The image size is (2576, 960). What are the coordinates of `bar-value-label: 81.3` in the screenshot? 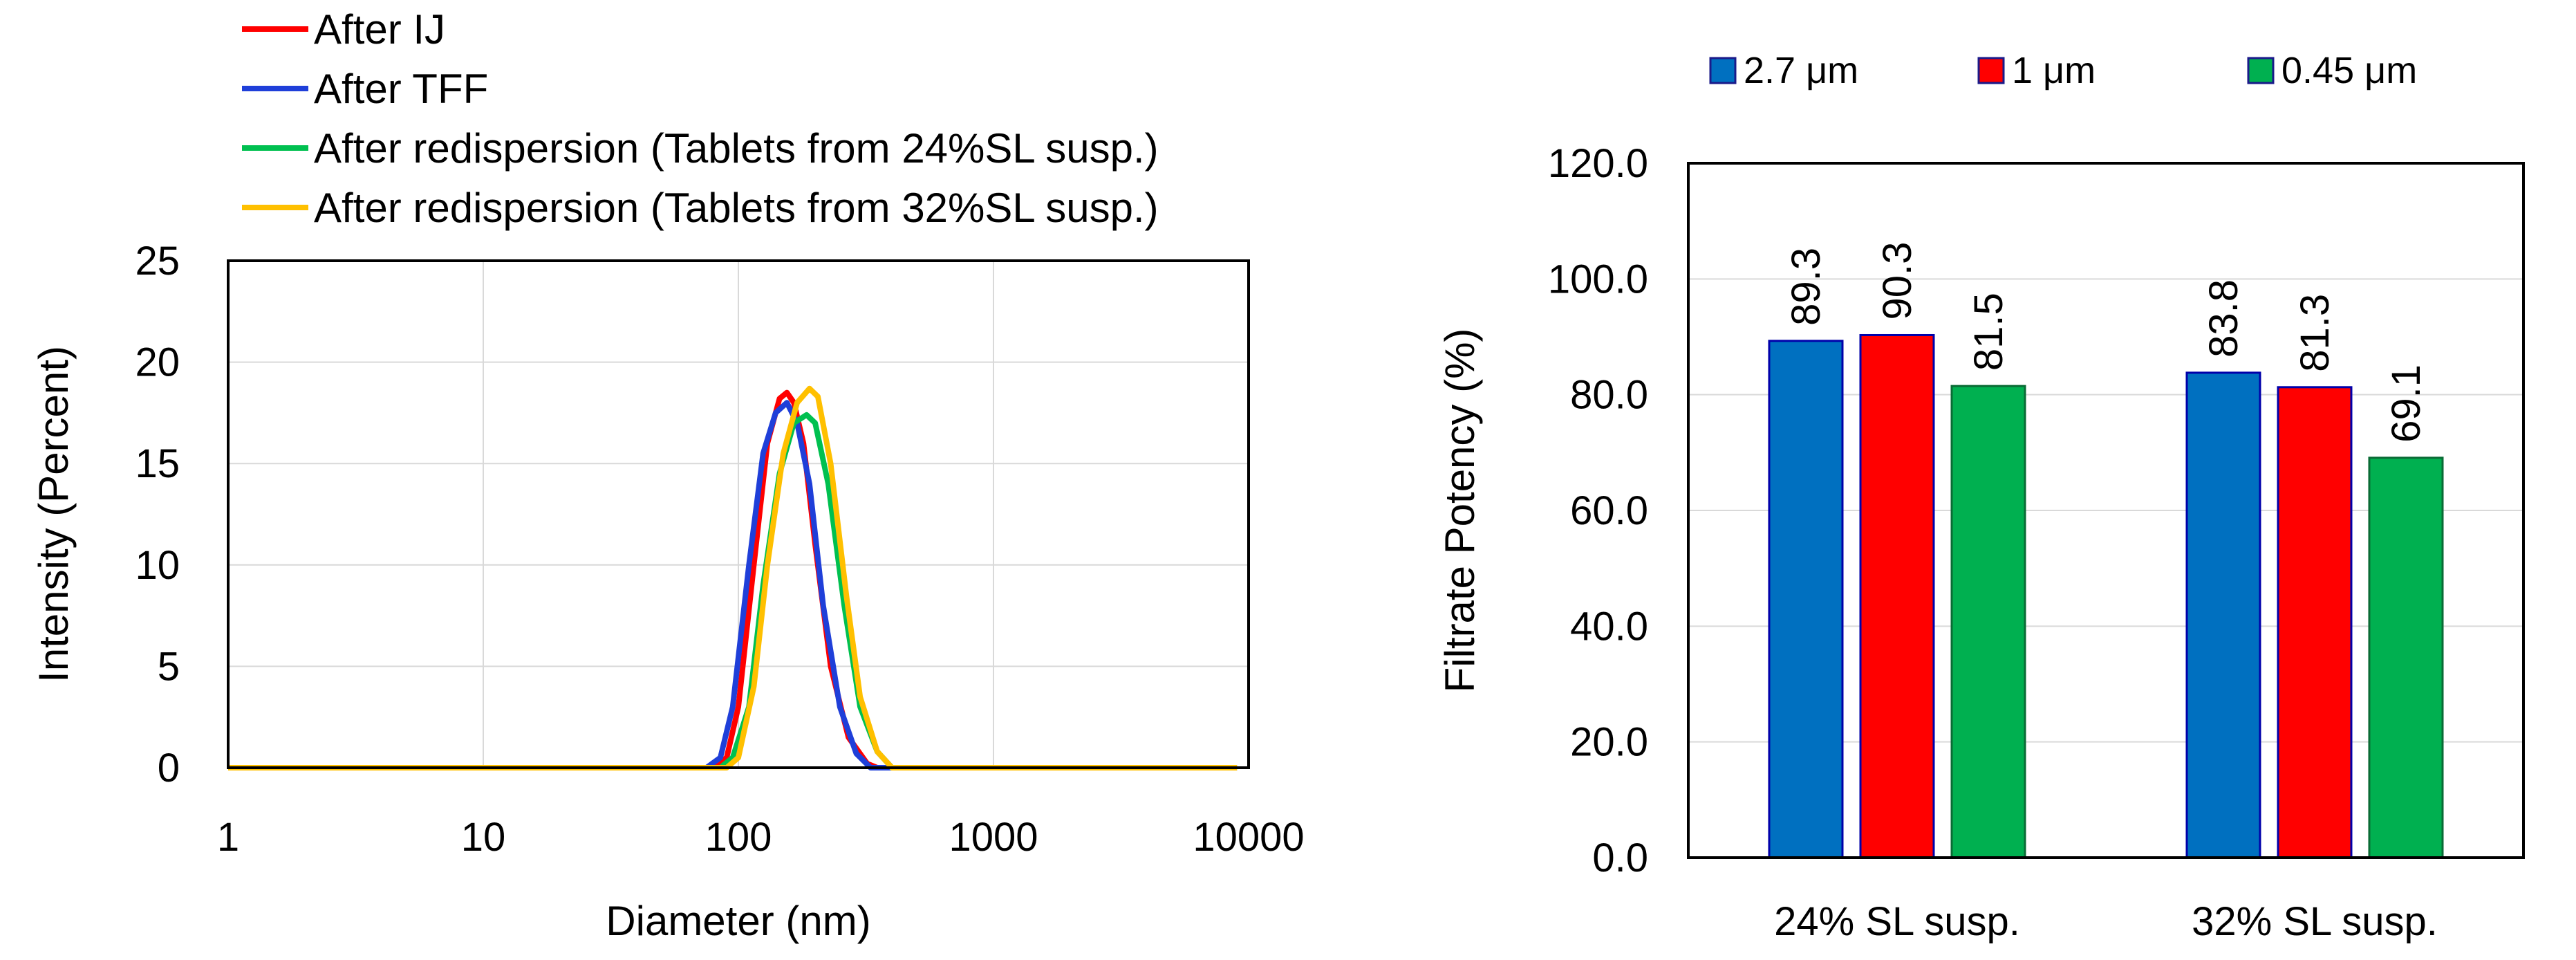 It's located at (2315, 333).